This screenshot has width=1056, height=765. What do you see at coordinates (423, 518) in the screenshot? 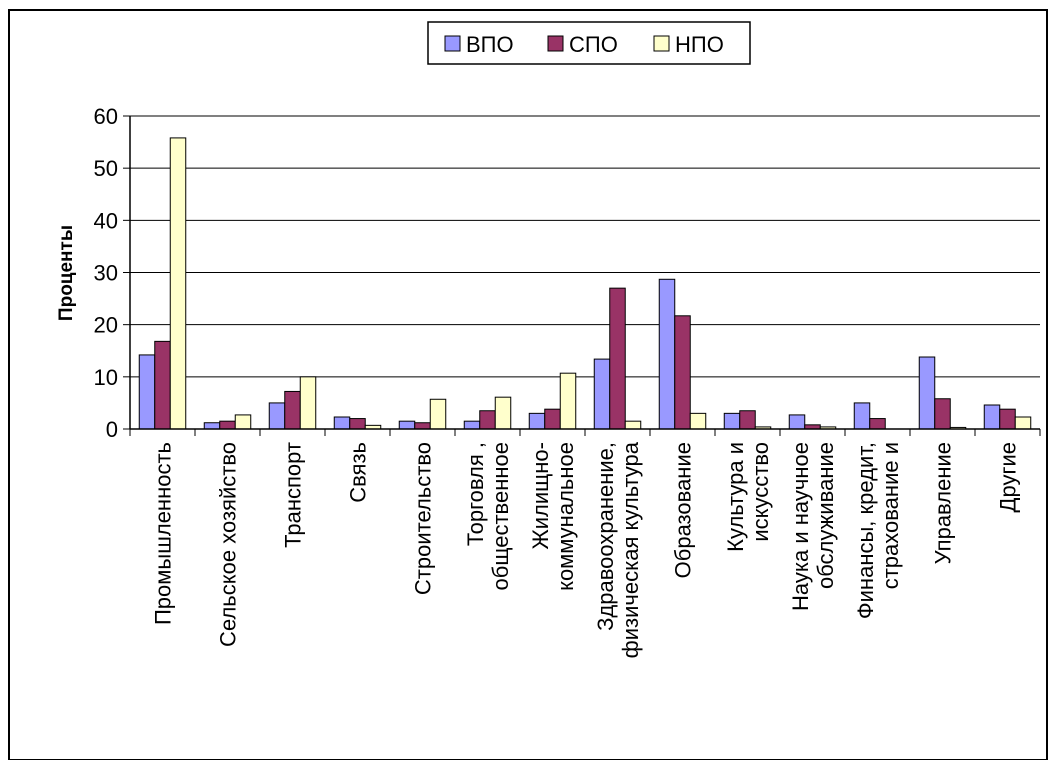
I see `x-tick-label: Строительство` at bounding box center [423, 518].